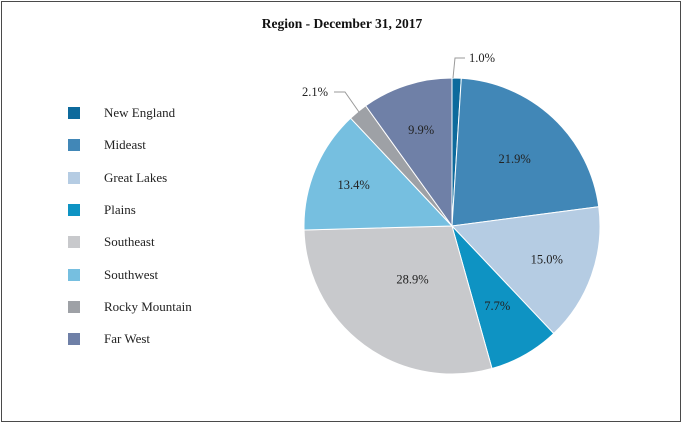 The width and height of the screenshot is (684, 425). Describe the element at coordinates (497, 306) in the screenshot. I see `slice-label: 7.7%` at that location.